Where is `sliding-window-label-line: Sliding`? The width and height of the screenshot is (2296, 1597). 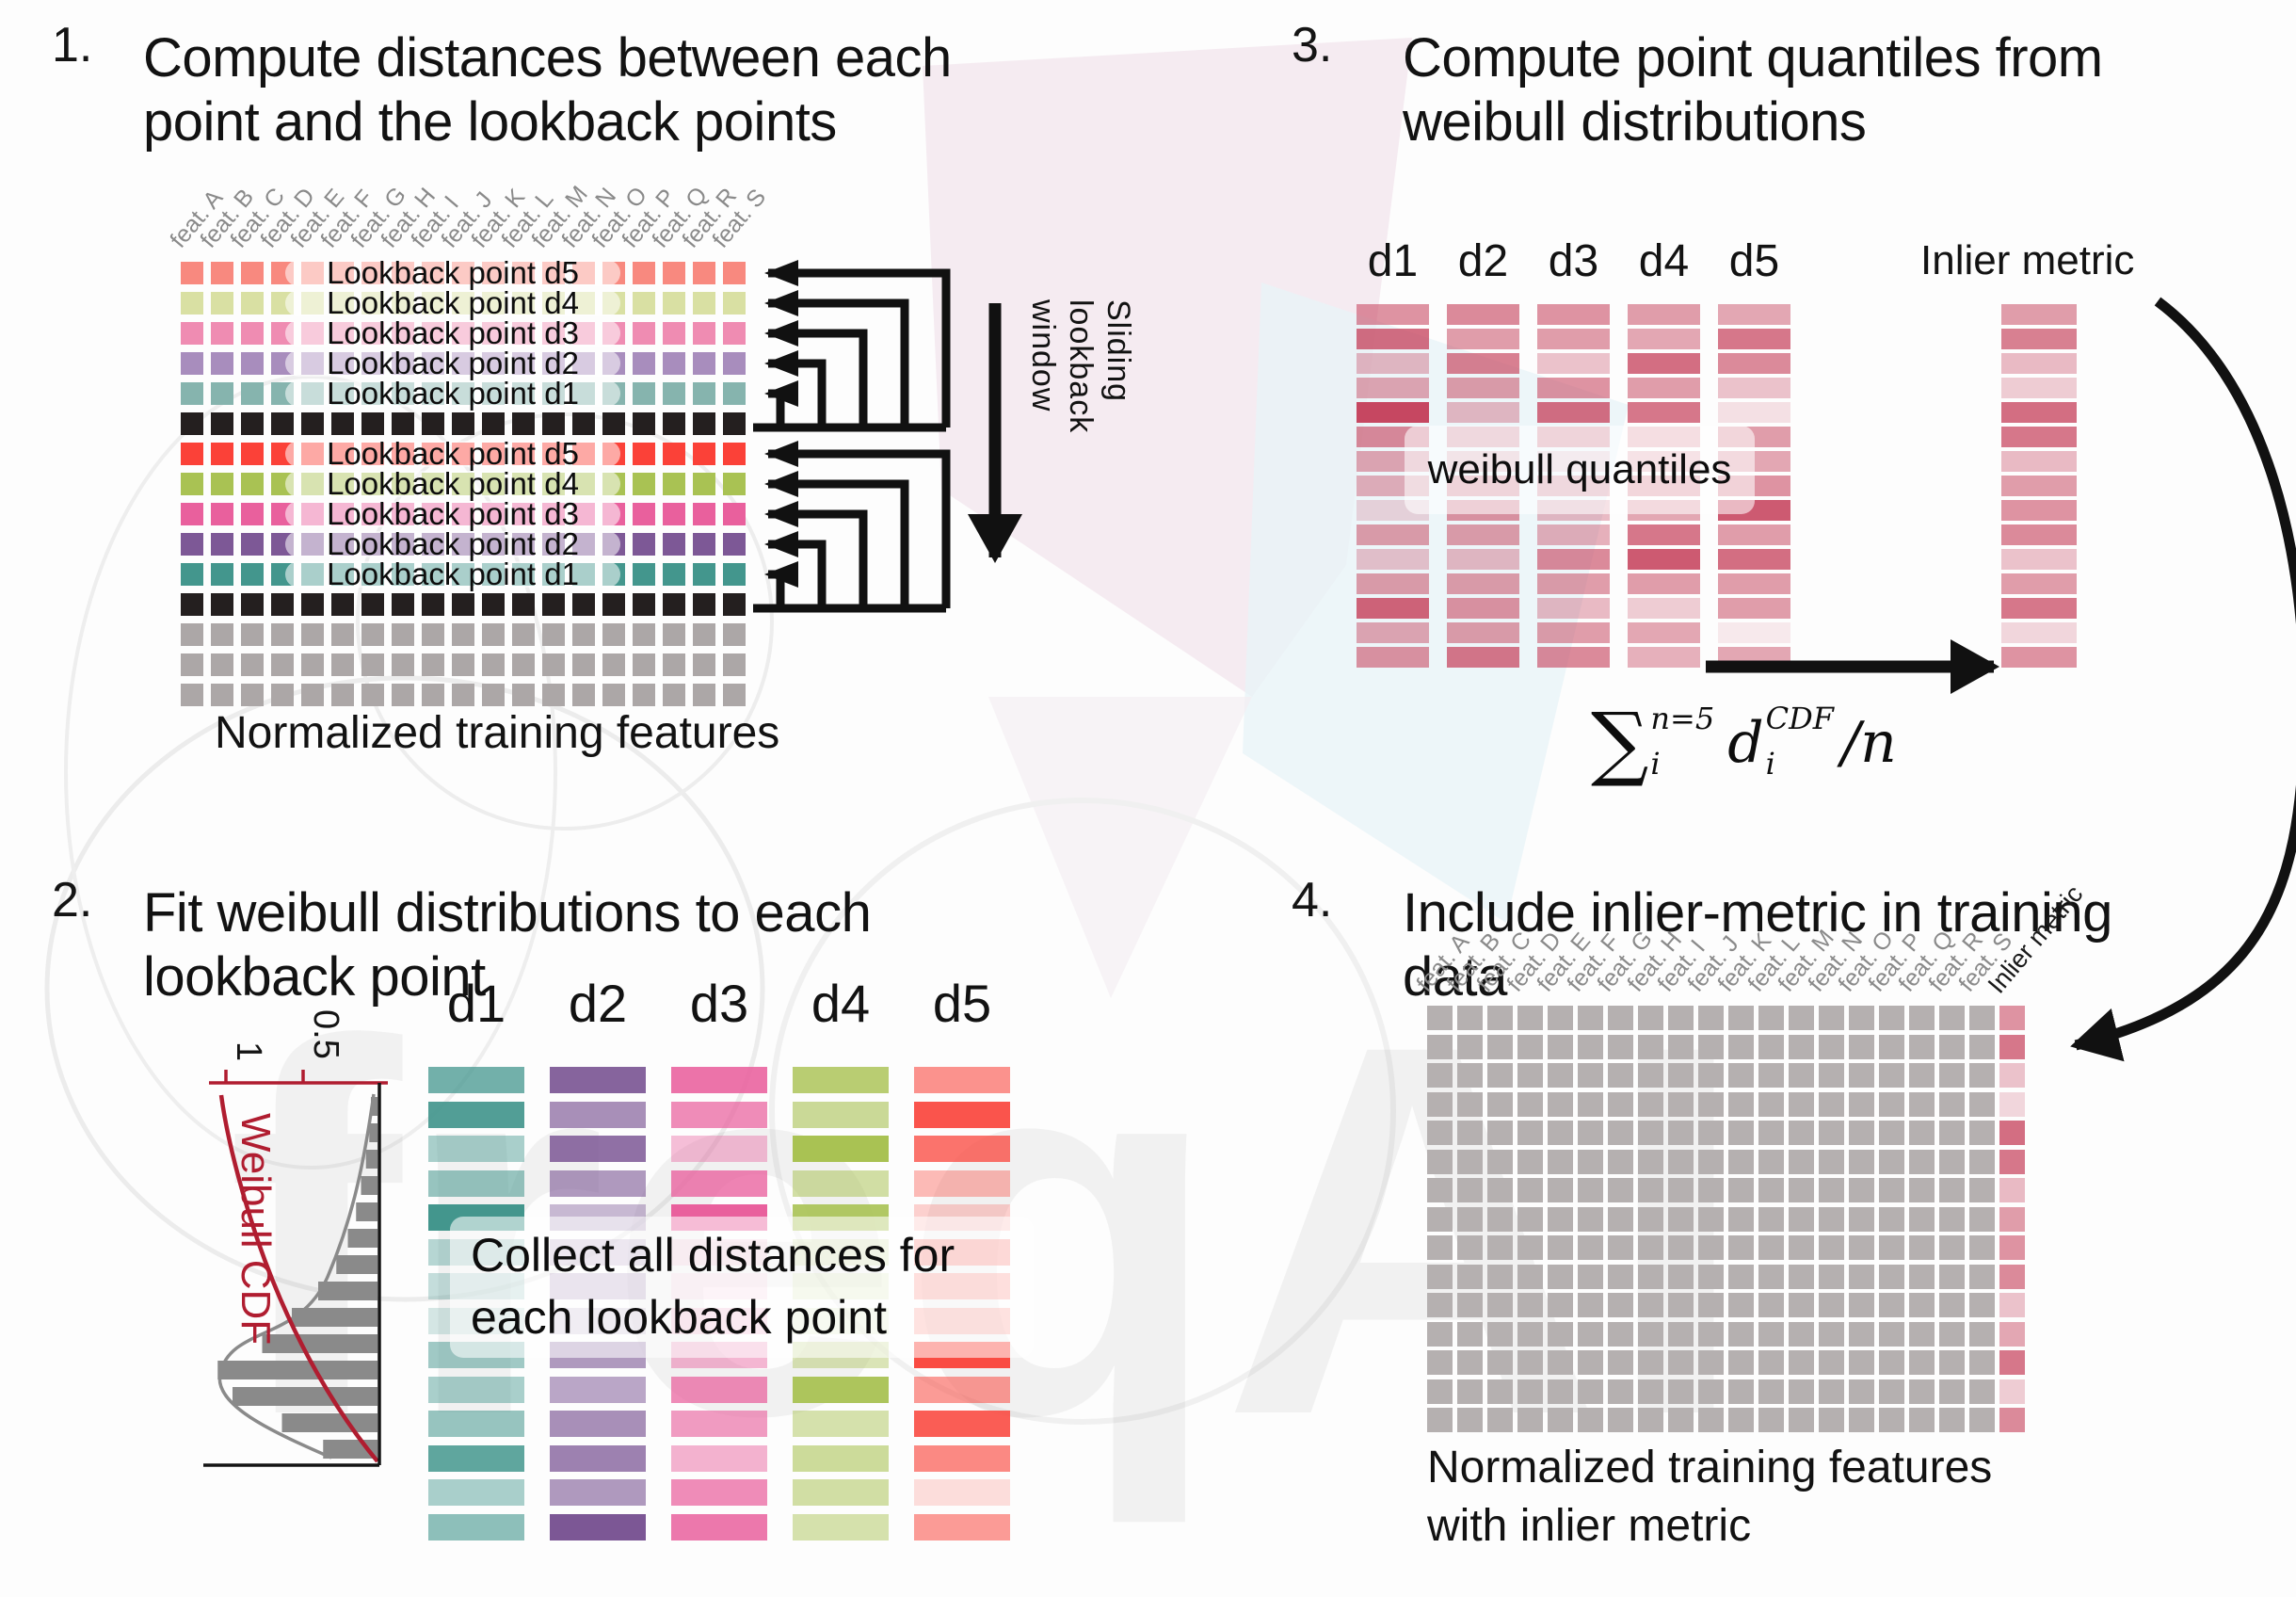
sliding-window-label-line: Sliding is located at coordinates (1118, 351).